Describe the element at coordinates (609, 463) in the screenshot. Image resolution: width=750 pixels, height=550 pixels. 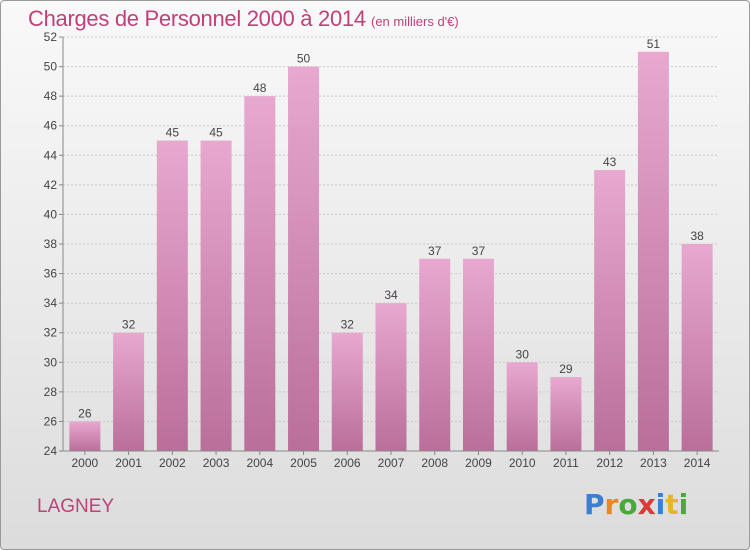
I see `x-tick-label-2012: 2012` at that location.